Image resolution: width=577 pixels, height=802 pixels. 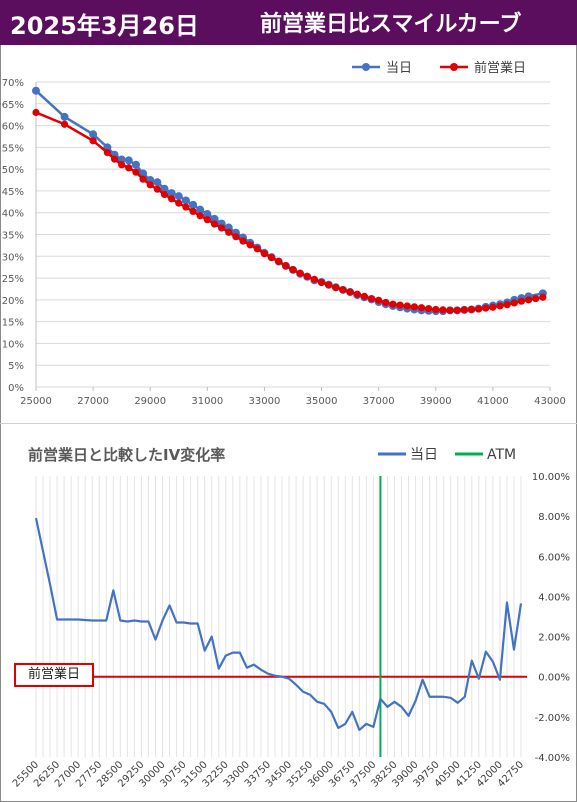 What do you see at coordinates (550, 401) in the screenshot?
I see `x-tick-label: 43000` at bounding box center [550, 401].